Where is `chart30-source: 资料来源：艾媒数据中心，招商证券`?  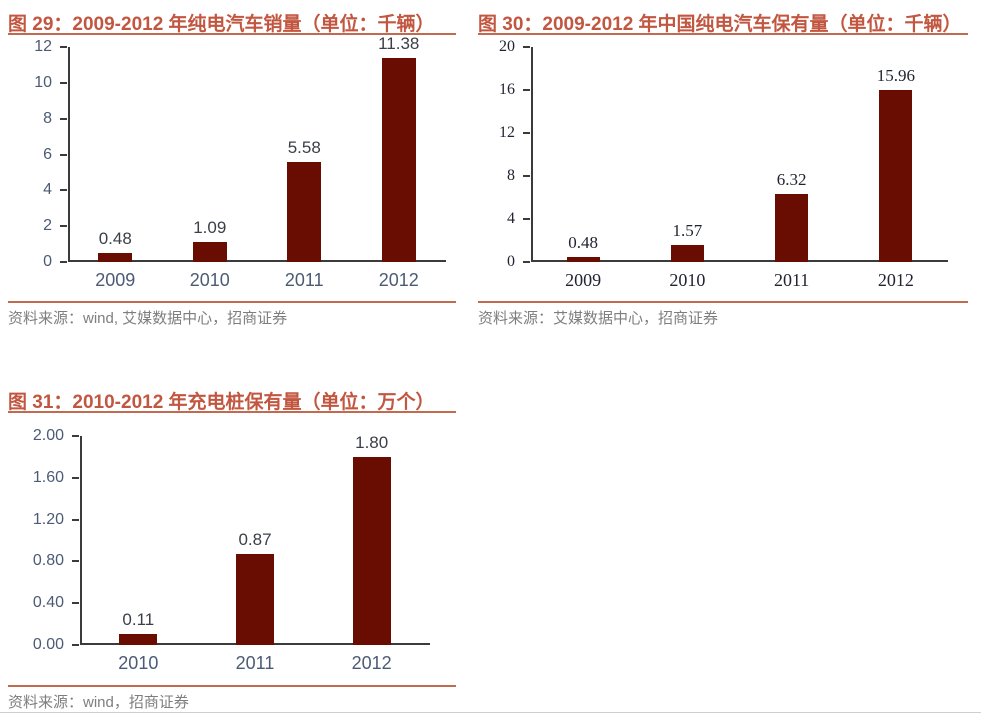
chart30-source: 资料来源：艾媒数据中心，招商证券 is located at coordinates (598, 318).